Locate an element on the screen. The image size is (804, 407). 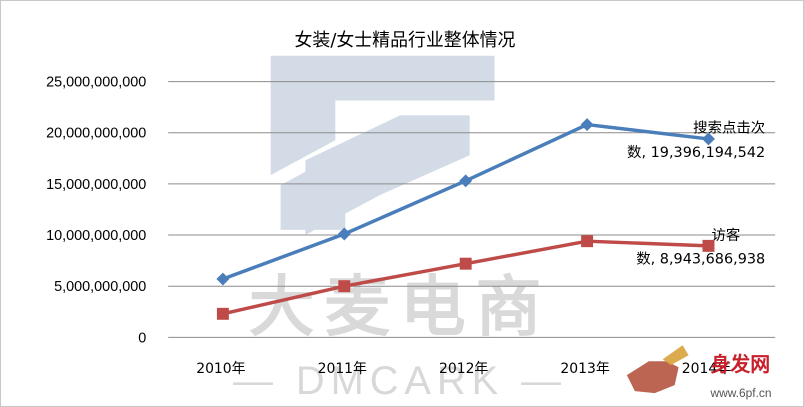
x-tick-label: 2010年 is located at coordinates (220, 369).